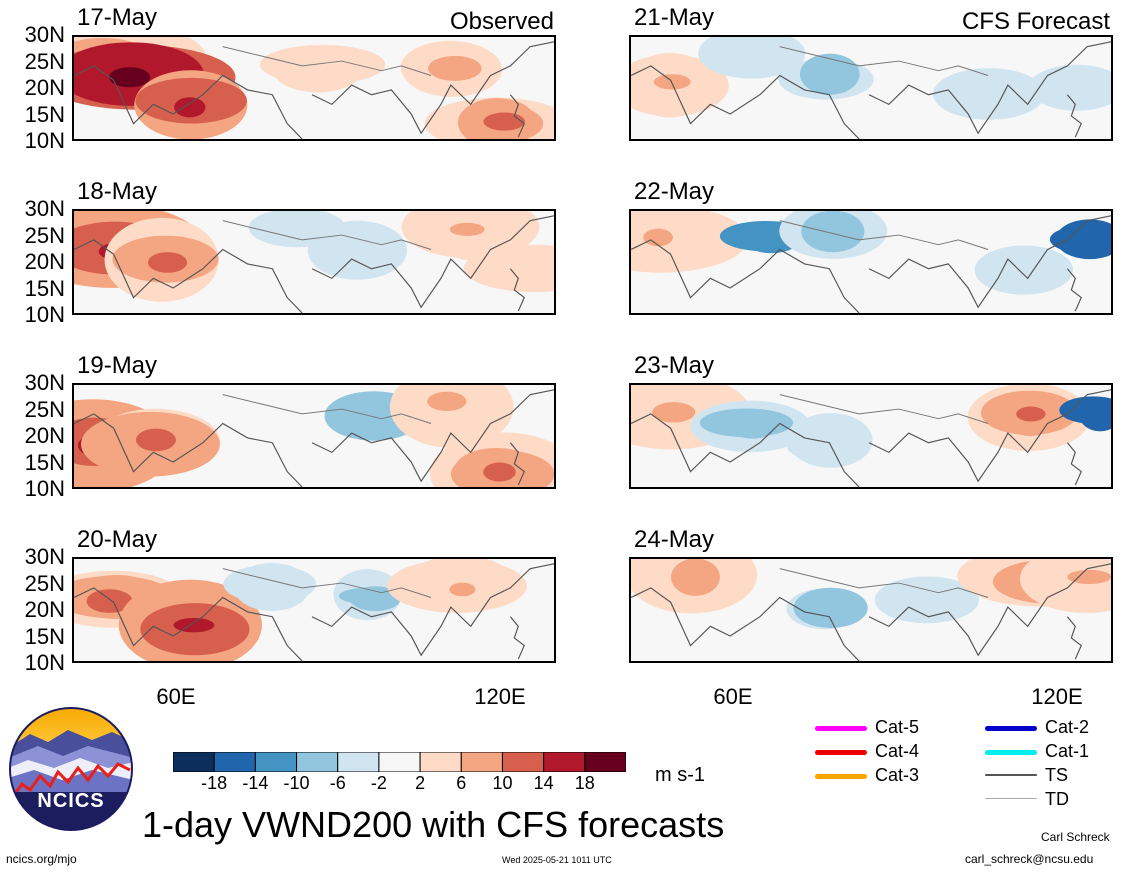  What do you see at coordinates (44, 382) in the screenshot?
I see `latitude-tick-label: 30N` at bounding box center [44, 382].